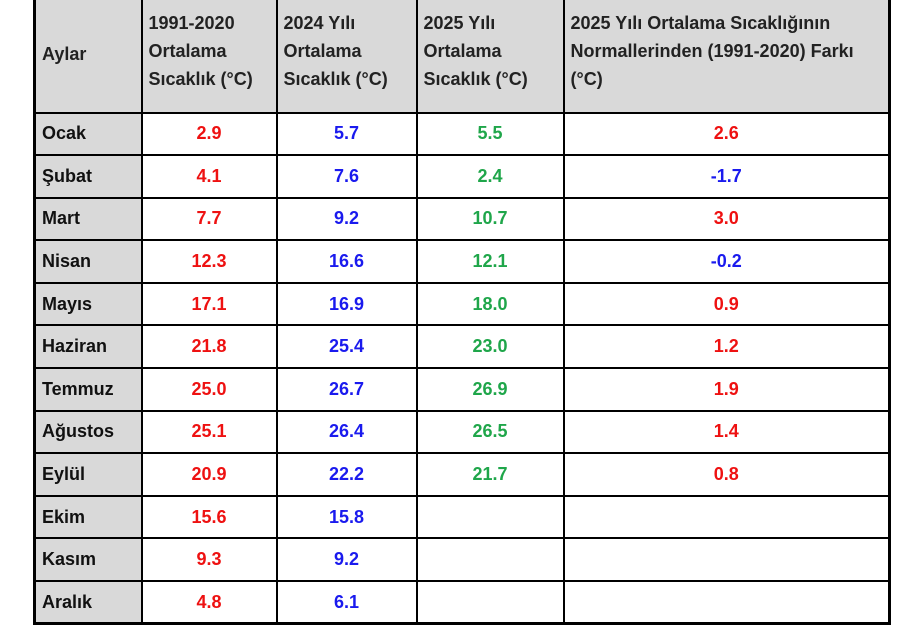 This screenshot has width=912, height=625. I want to click on value-cell: 2.6, so click(726, 134).